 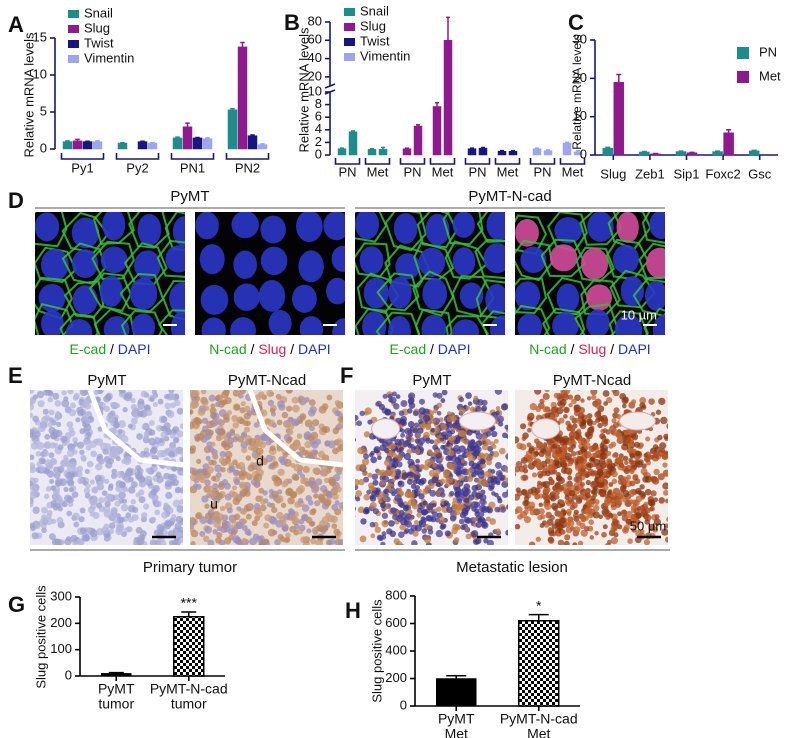 What do you see at coordinates (315, 20) in the screenshot?
I see `y-tick-label: 80` at bounding box center [315, 20].